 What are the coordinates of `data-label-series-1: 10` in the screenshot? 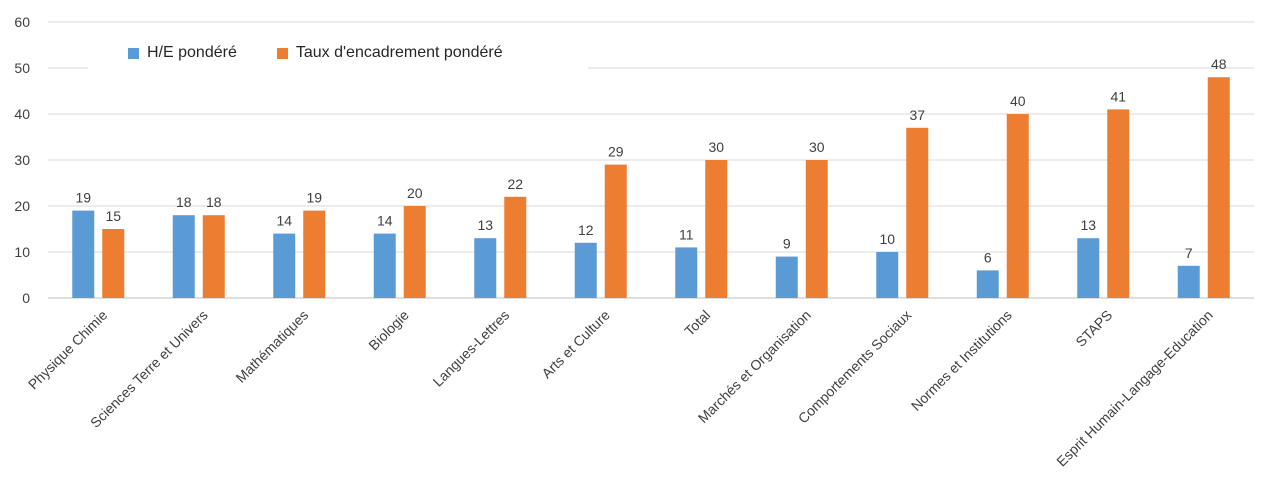 It's located at (887, 239).